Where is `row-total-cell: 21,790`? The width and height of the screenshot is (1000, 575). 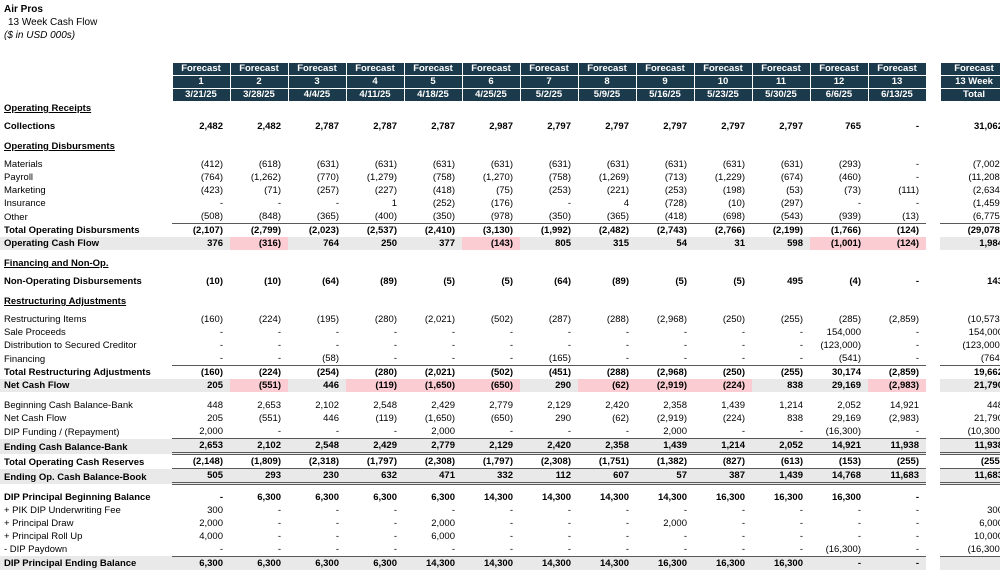
row-total-cell: 21,790 is located at coordinates (970, 385).